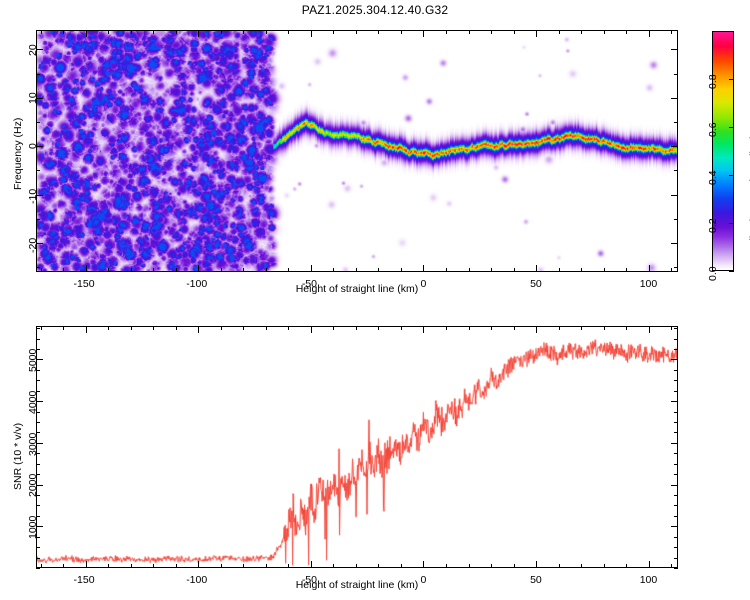 Image resolution: width=750 pixels, height=600 pixels. I want to click on colorbar-ticklabel: 0.4, so click(713, 177).